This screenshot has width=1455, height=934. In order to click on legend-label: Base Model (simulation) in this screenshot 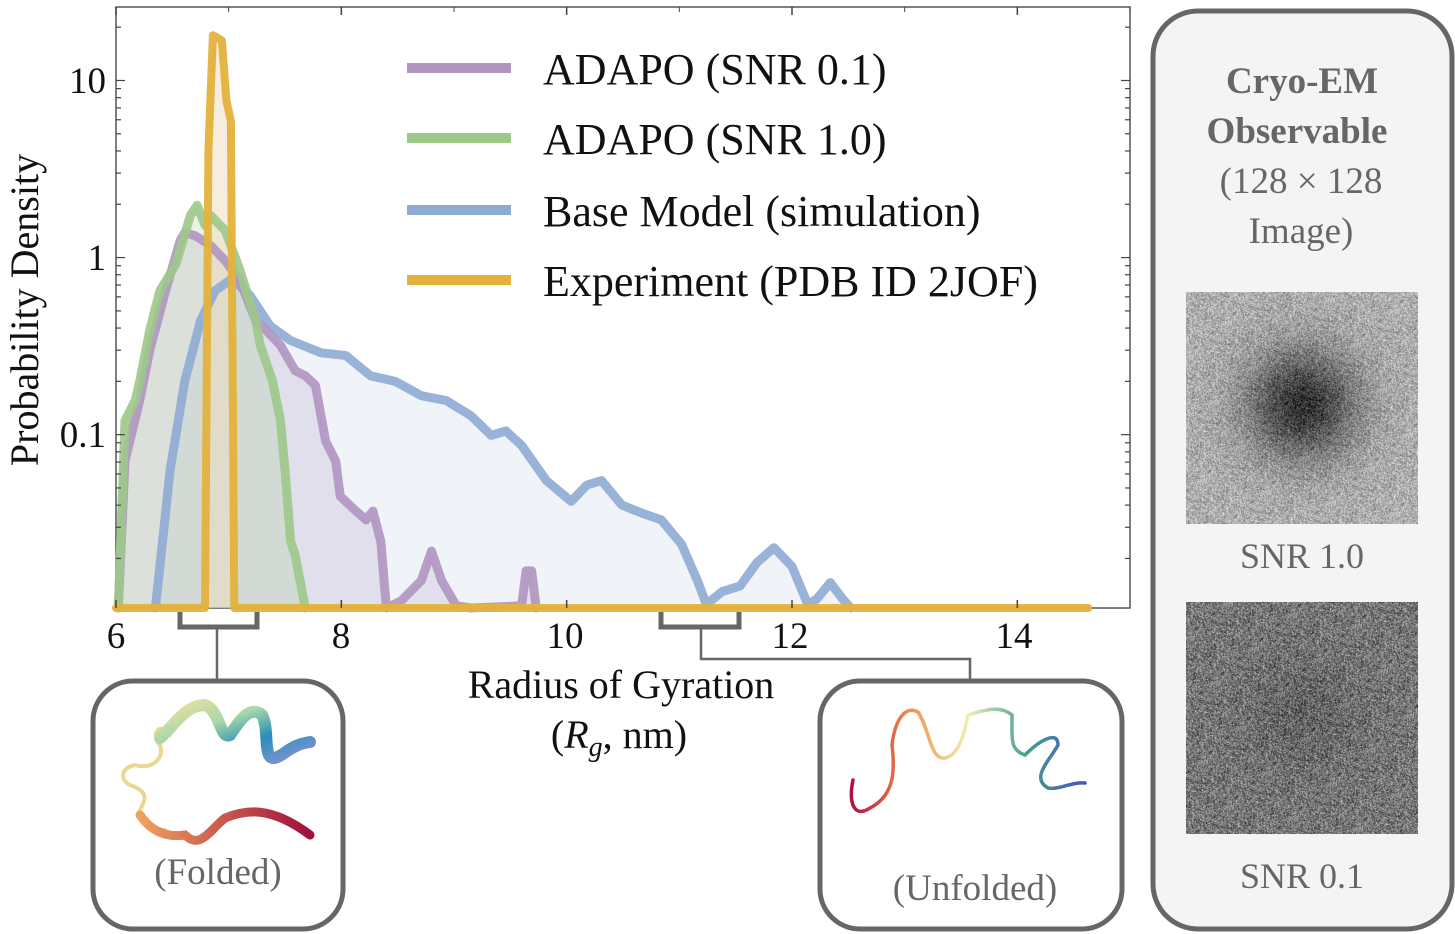, I will do `click(762, 211)`.